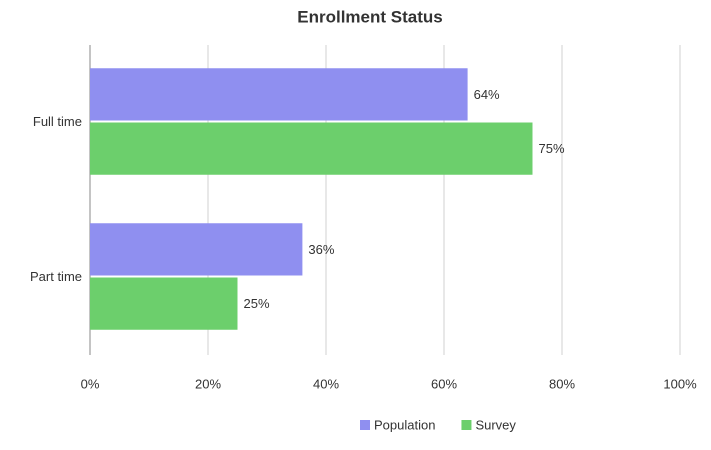 This screenshot has height=450, width=711. What do you see at coordinates (321, 249) in the screenshot?
I see `value-label: 36%` at bounding box center [321, 249].